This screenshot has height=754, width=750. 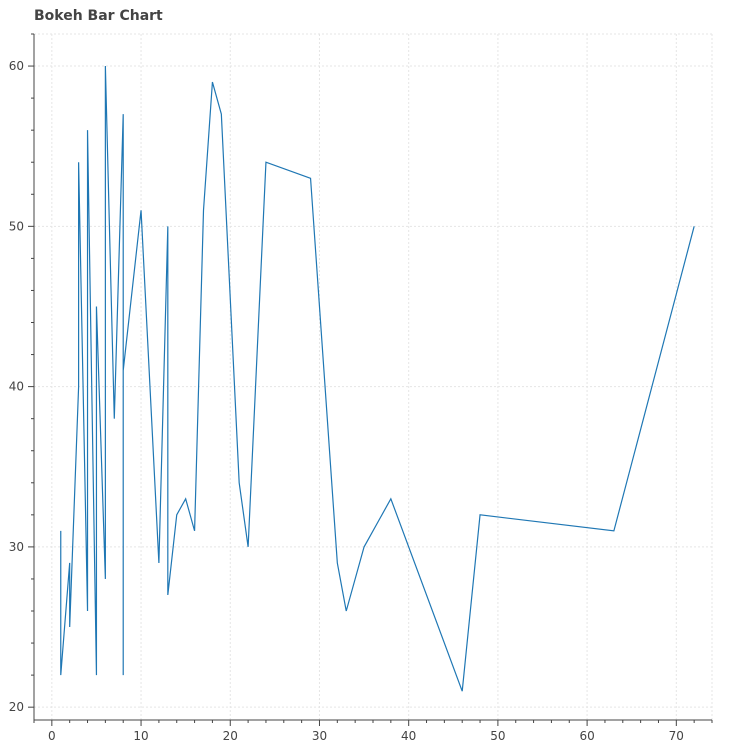 I want to click on y-tick-label: 60, so click(x=16, y=66).